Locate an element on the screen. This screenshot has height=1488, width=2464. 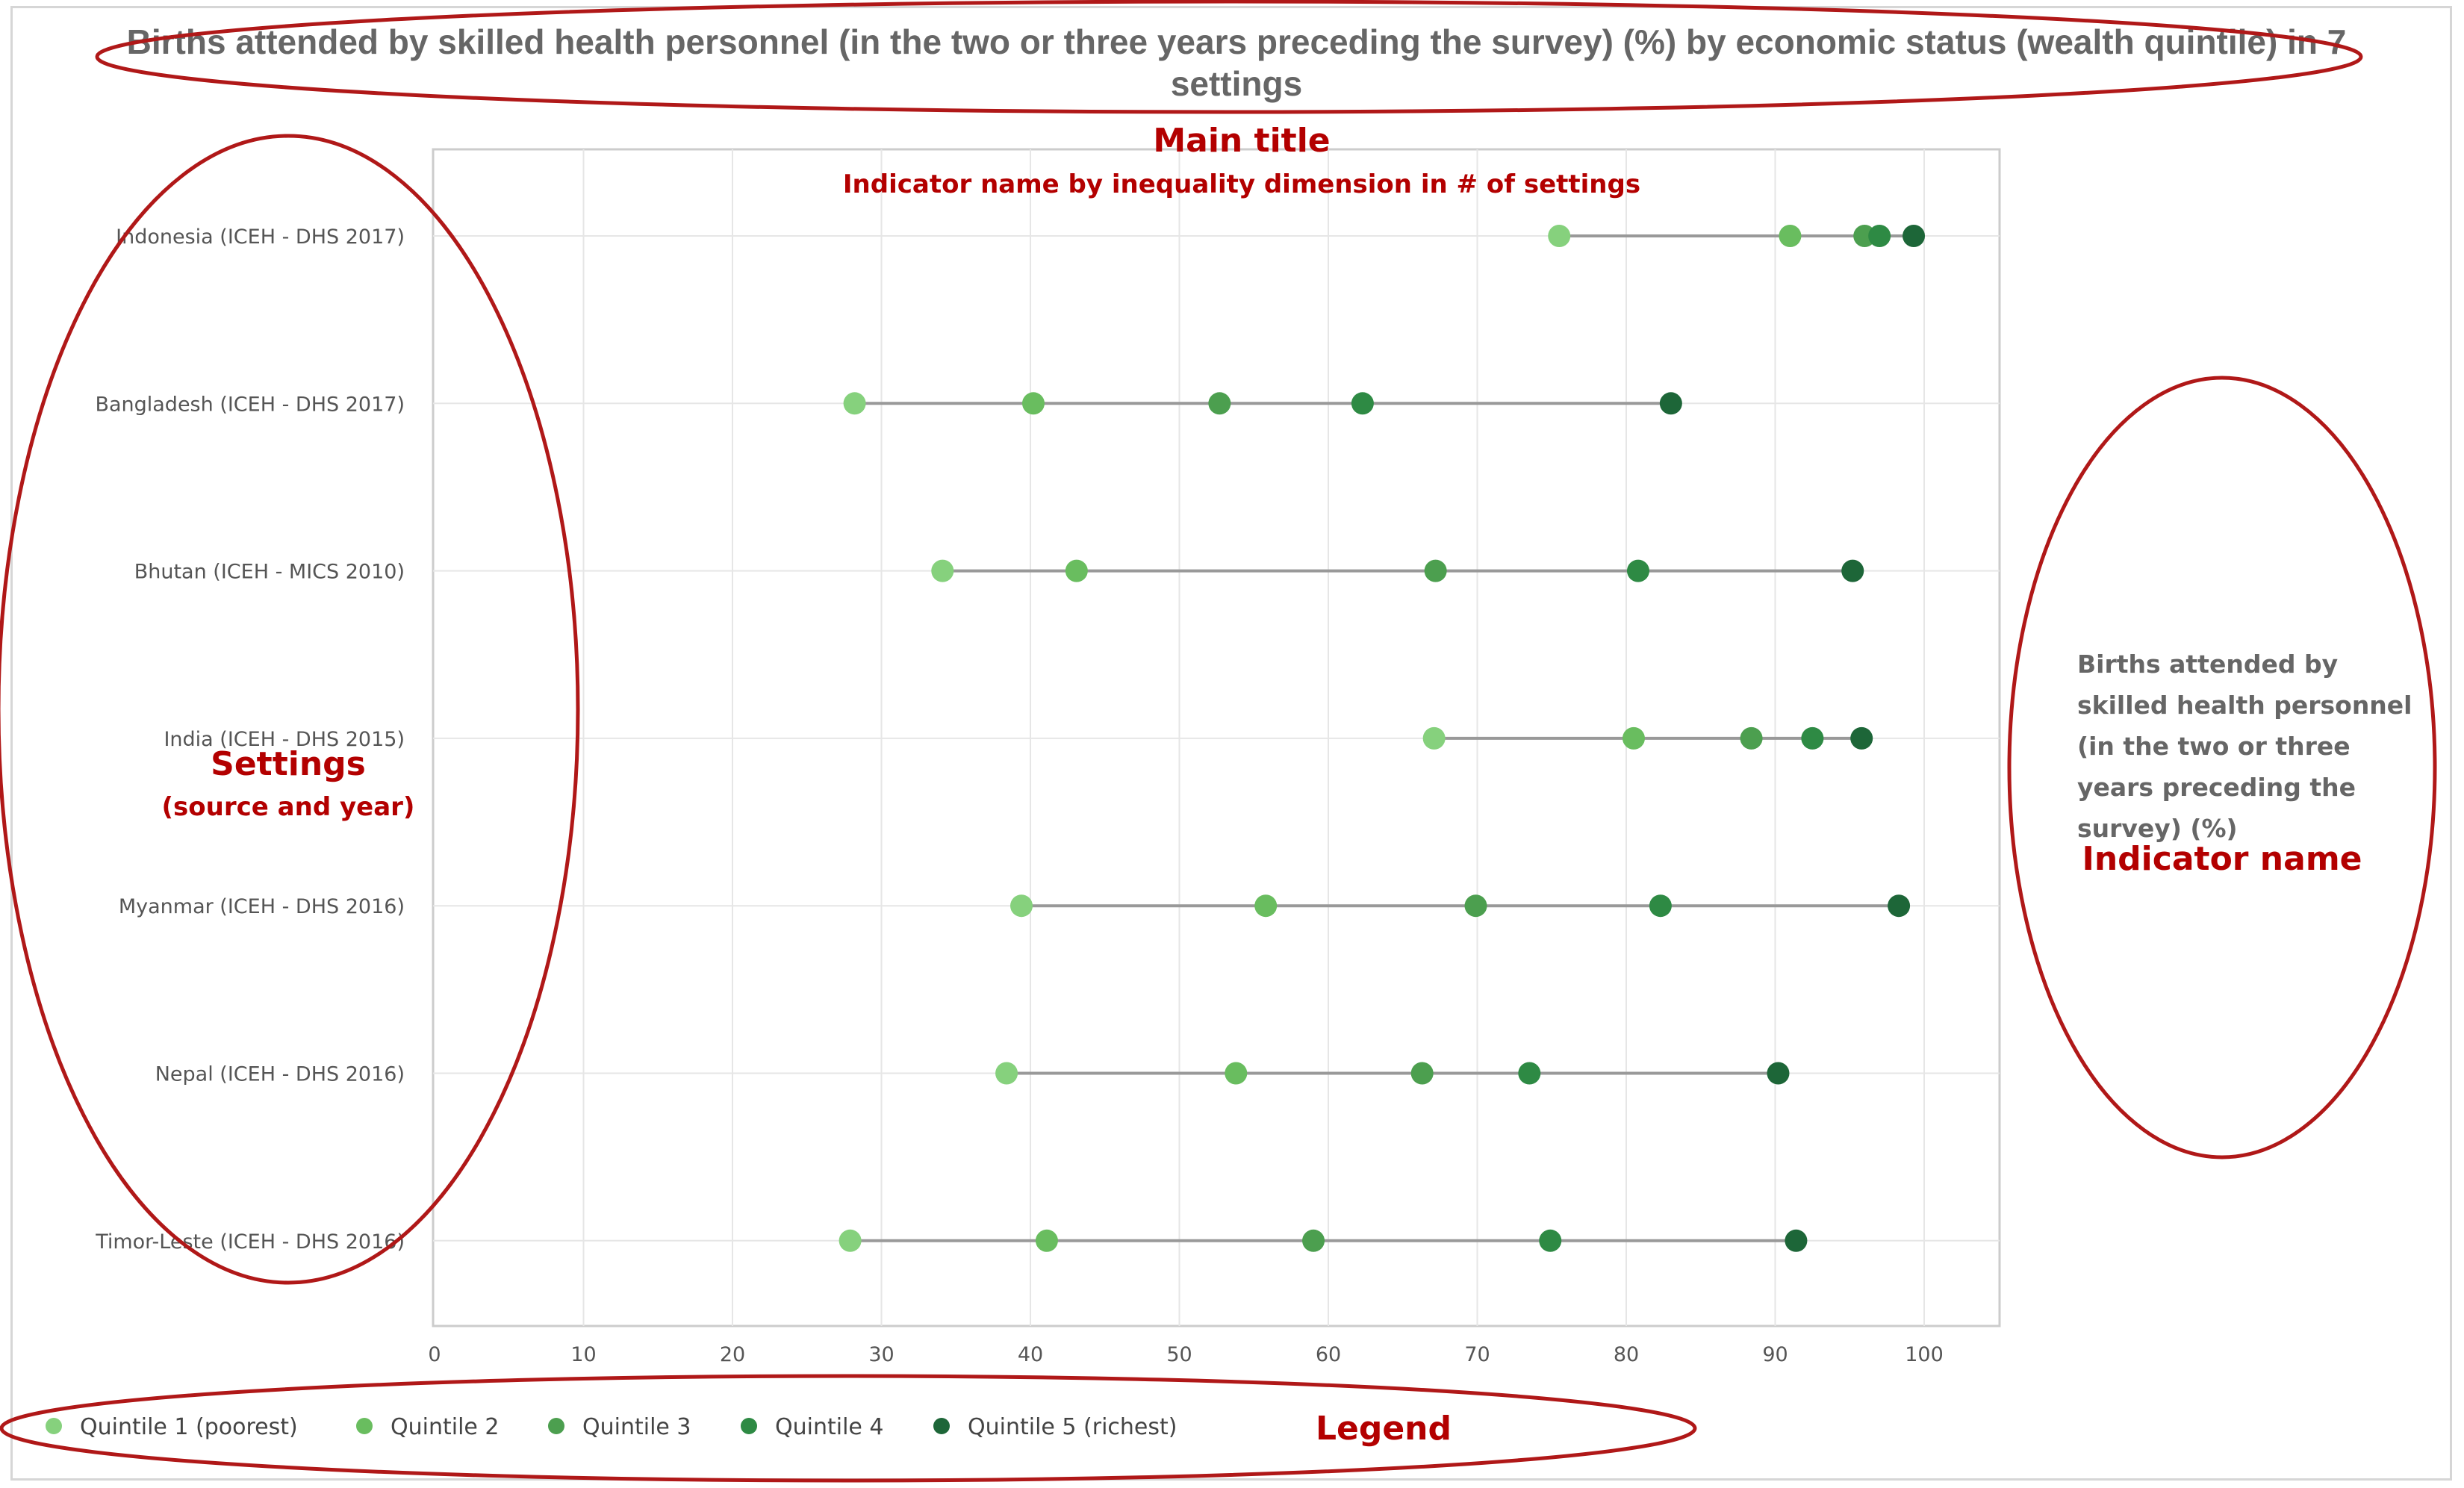
annotation-settings-sub: (source and year) is located at coordinates (288, 807).